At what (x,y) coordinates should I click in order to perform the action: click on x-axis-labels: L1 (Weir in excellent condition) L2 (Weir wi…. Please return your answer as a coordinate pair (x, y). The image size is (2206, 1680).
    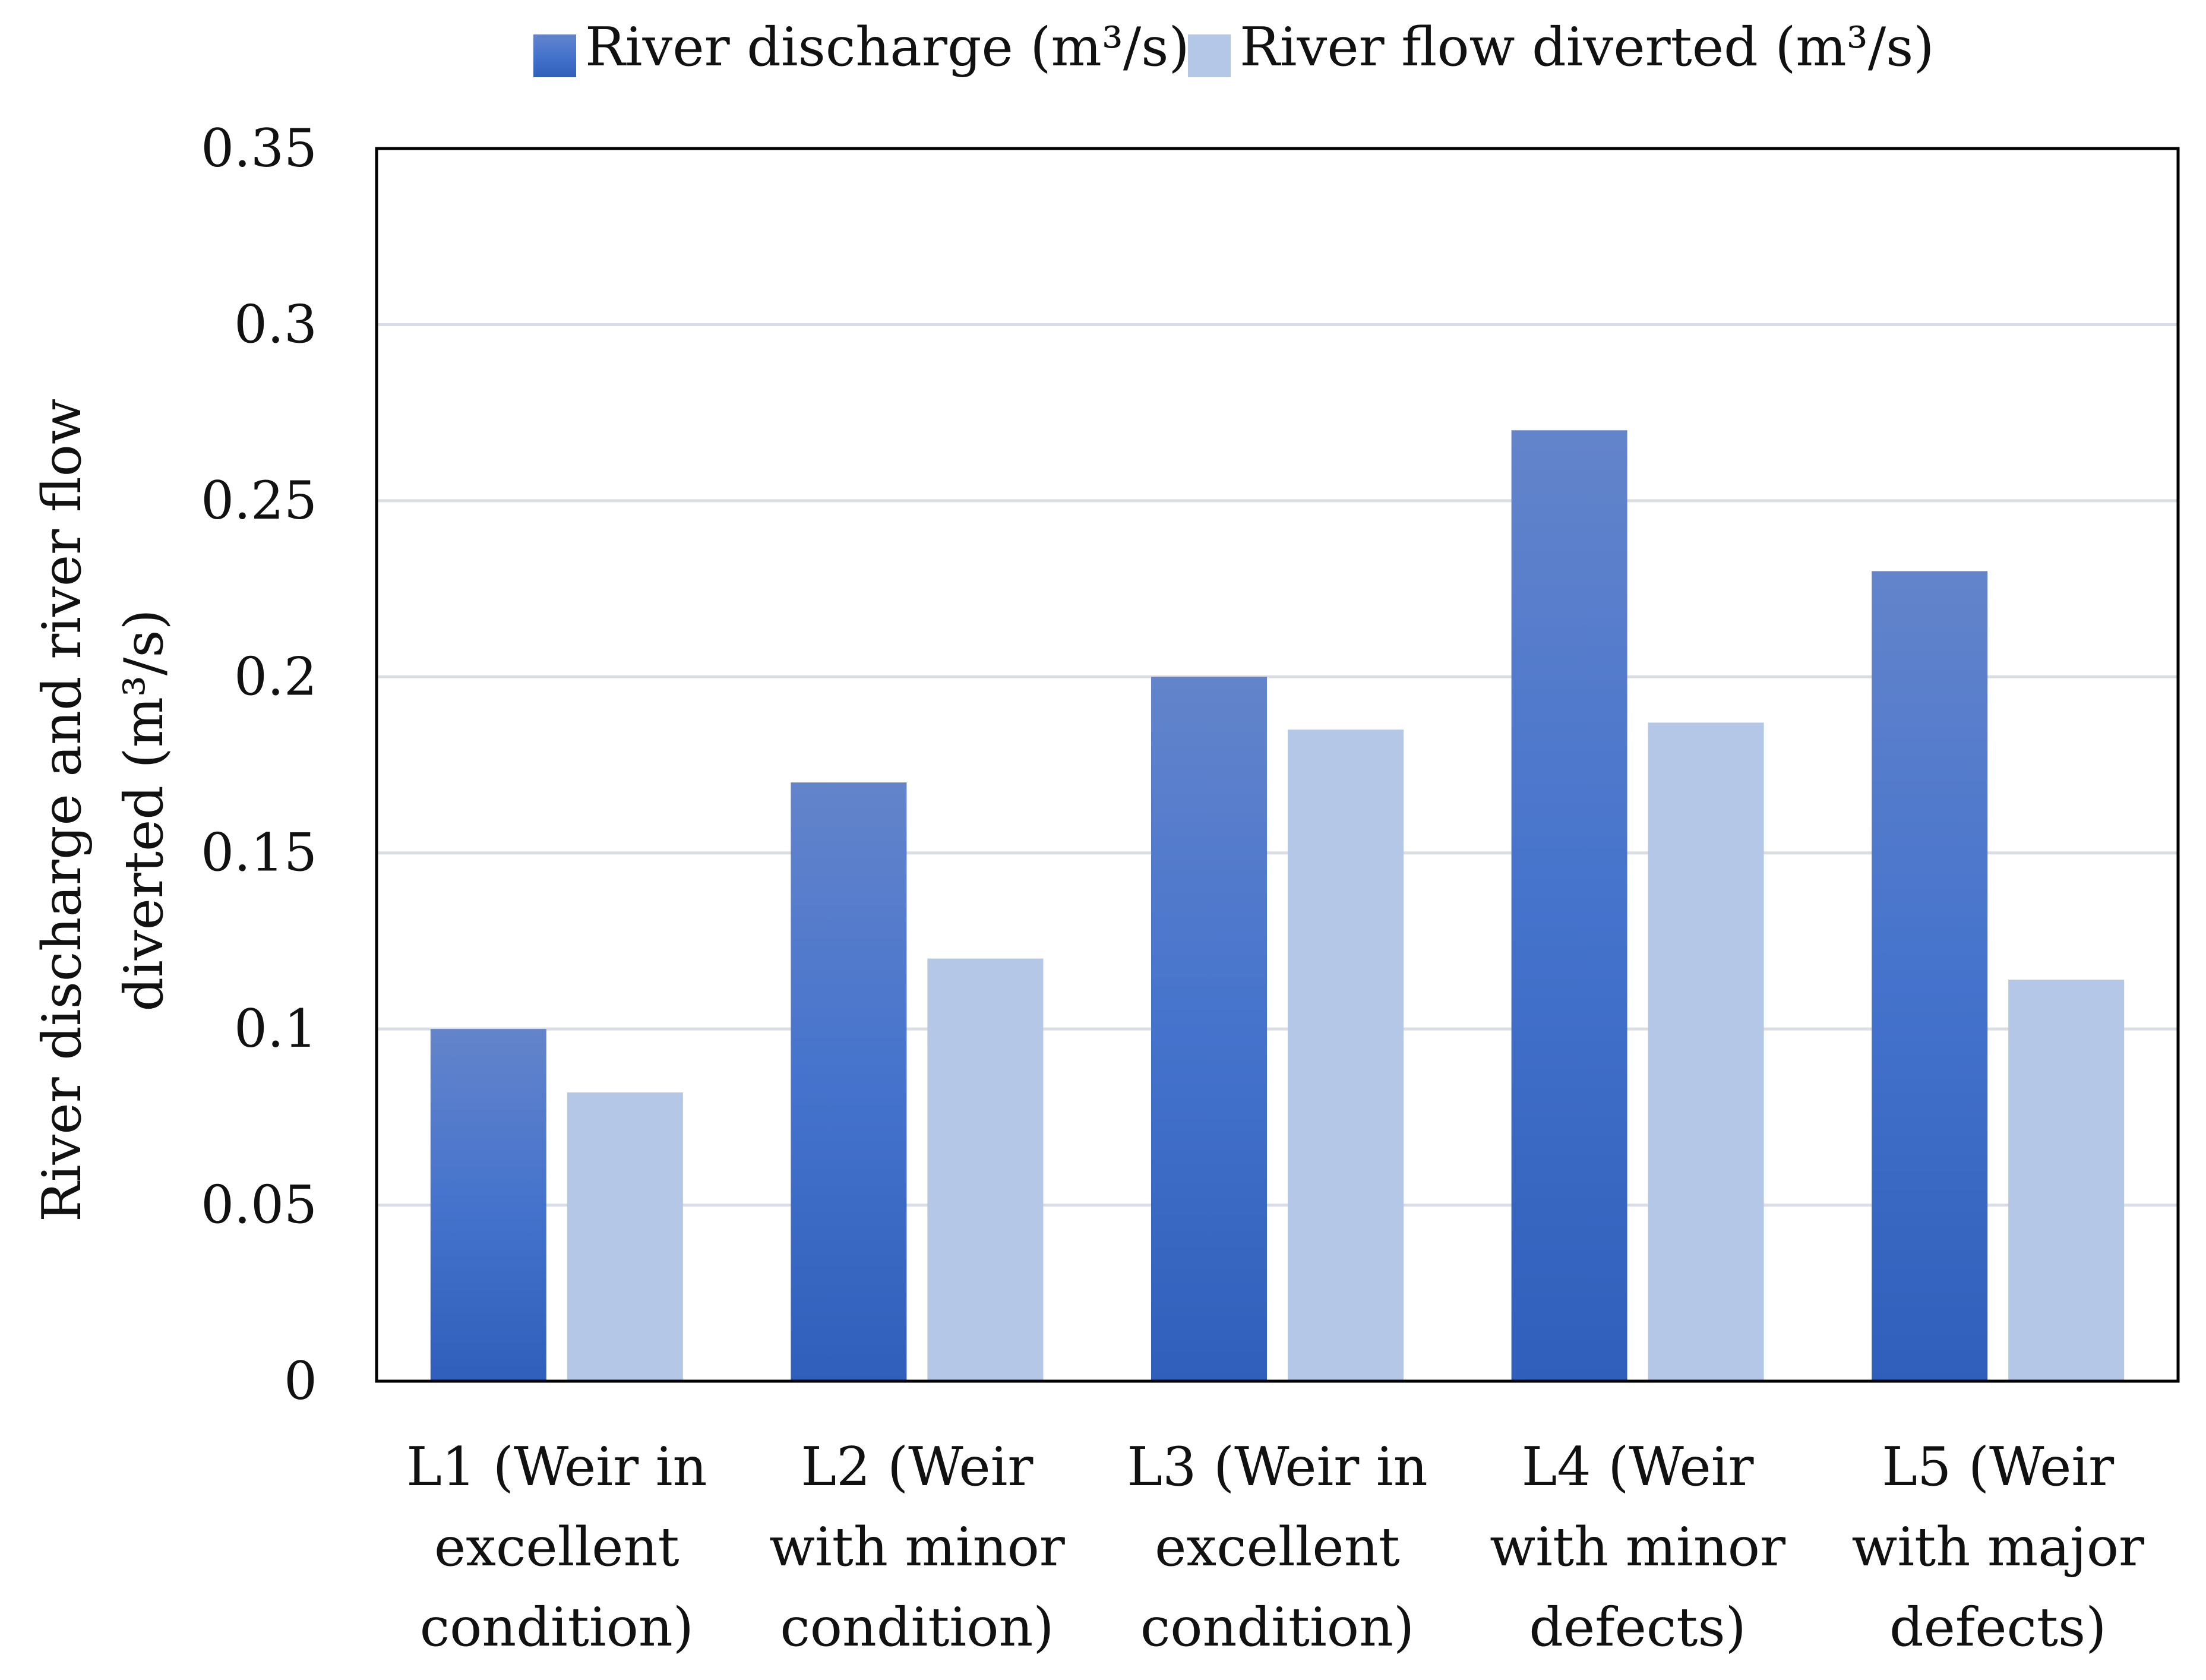
    Looking at the image, I should click on (1275, 1547).